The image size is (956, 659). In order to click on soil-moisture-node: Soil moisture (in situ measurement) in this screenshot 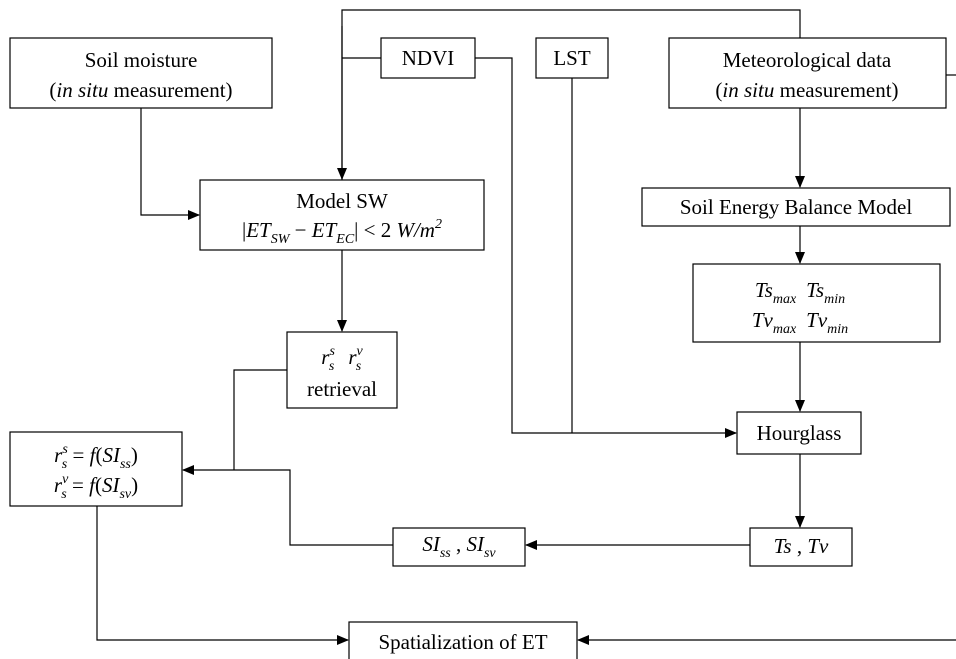, I will do `click(141, 73)`.